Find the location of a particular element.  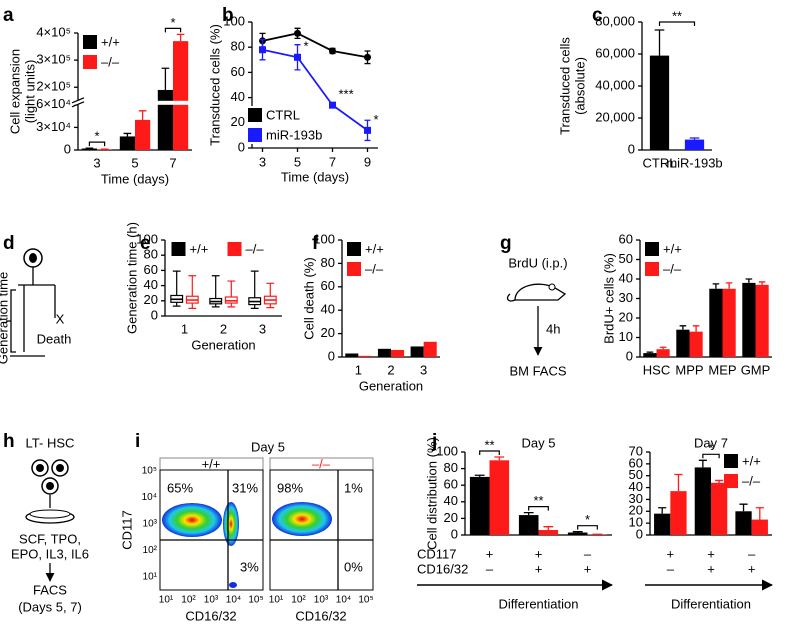

death-label: Death is located at coordinates (54, 338).